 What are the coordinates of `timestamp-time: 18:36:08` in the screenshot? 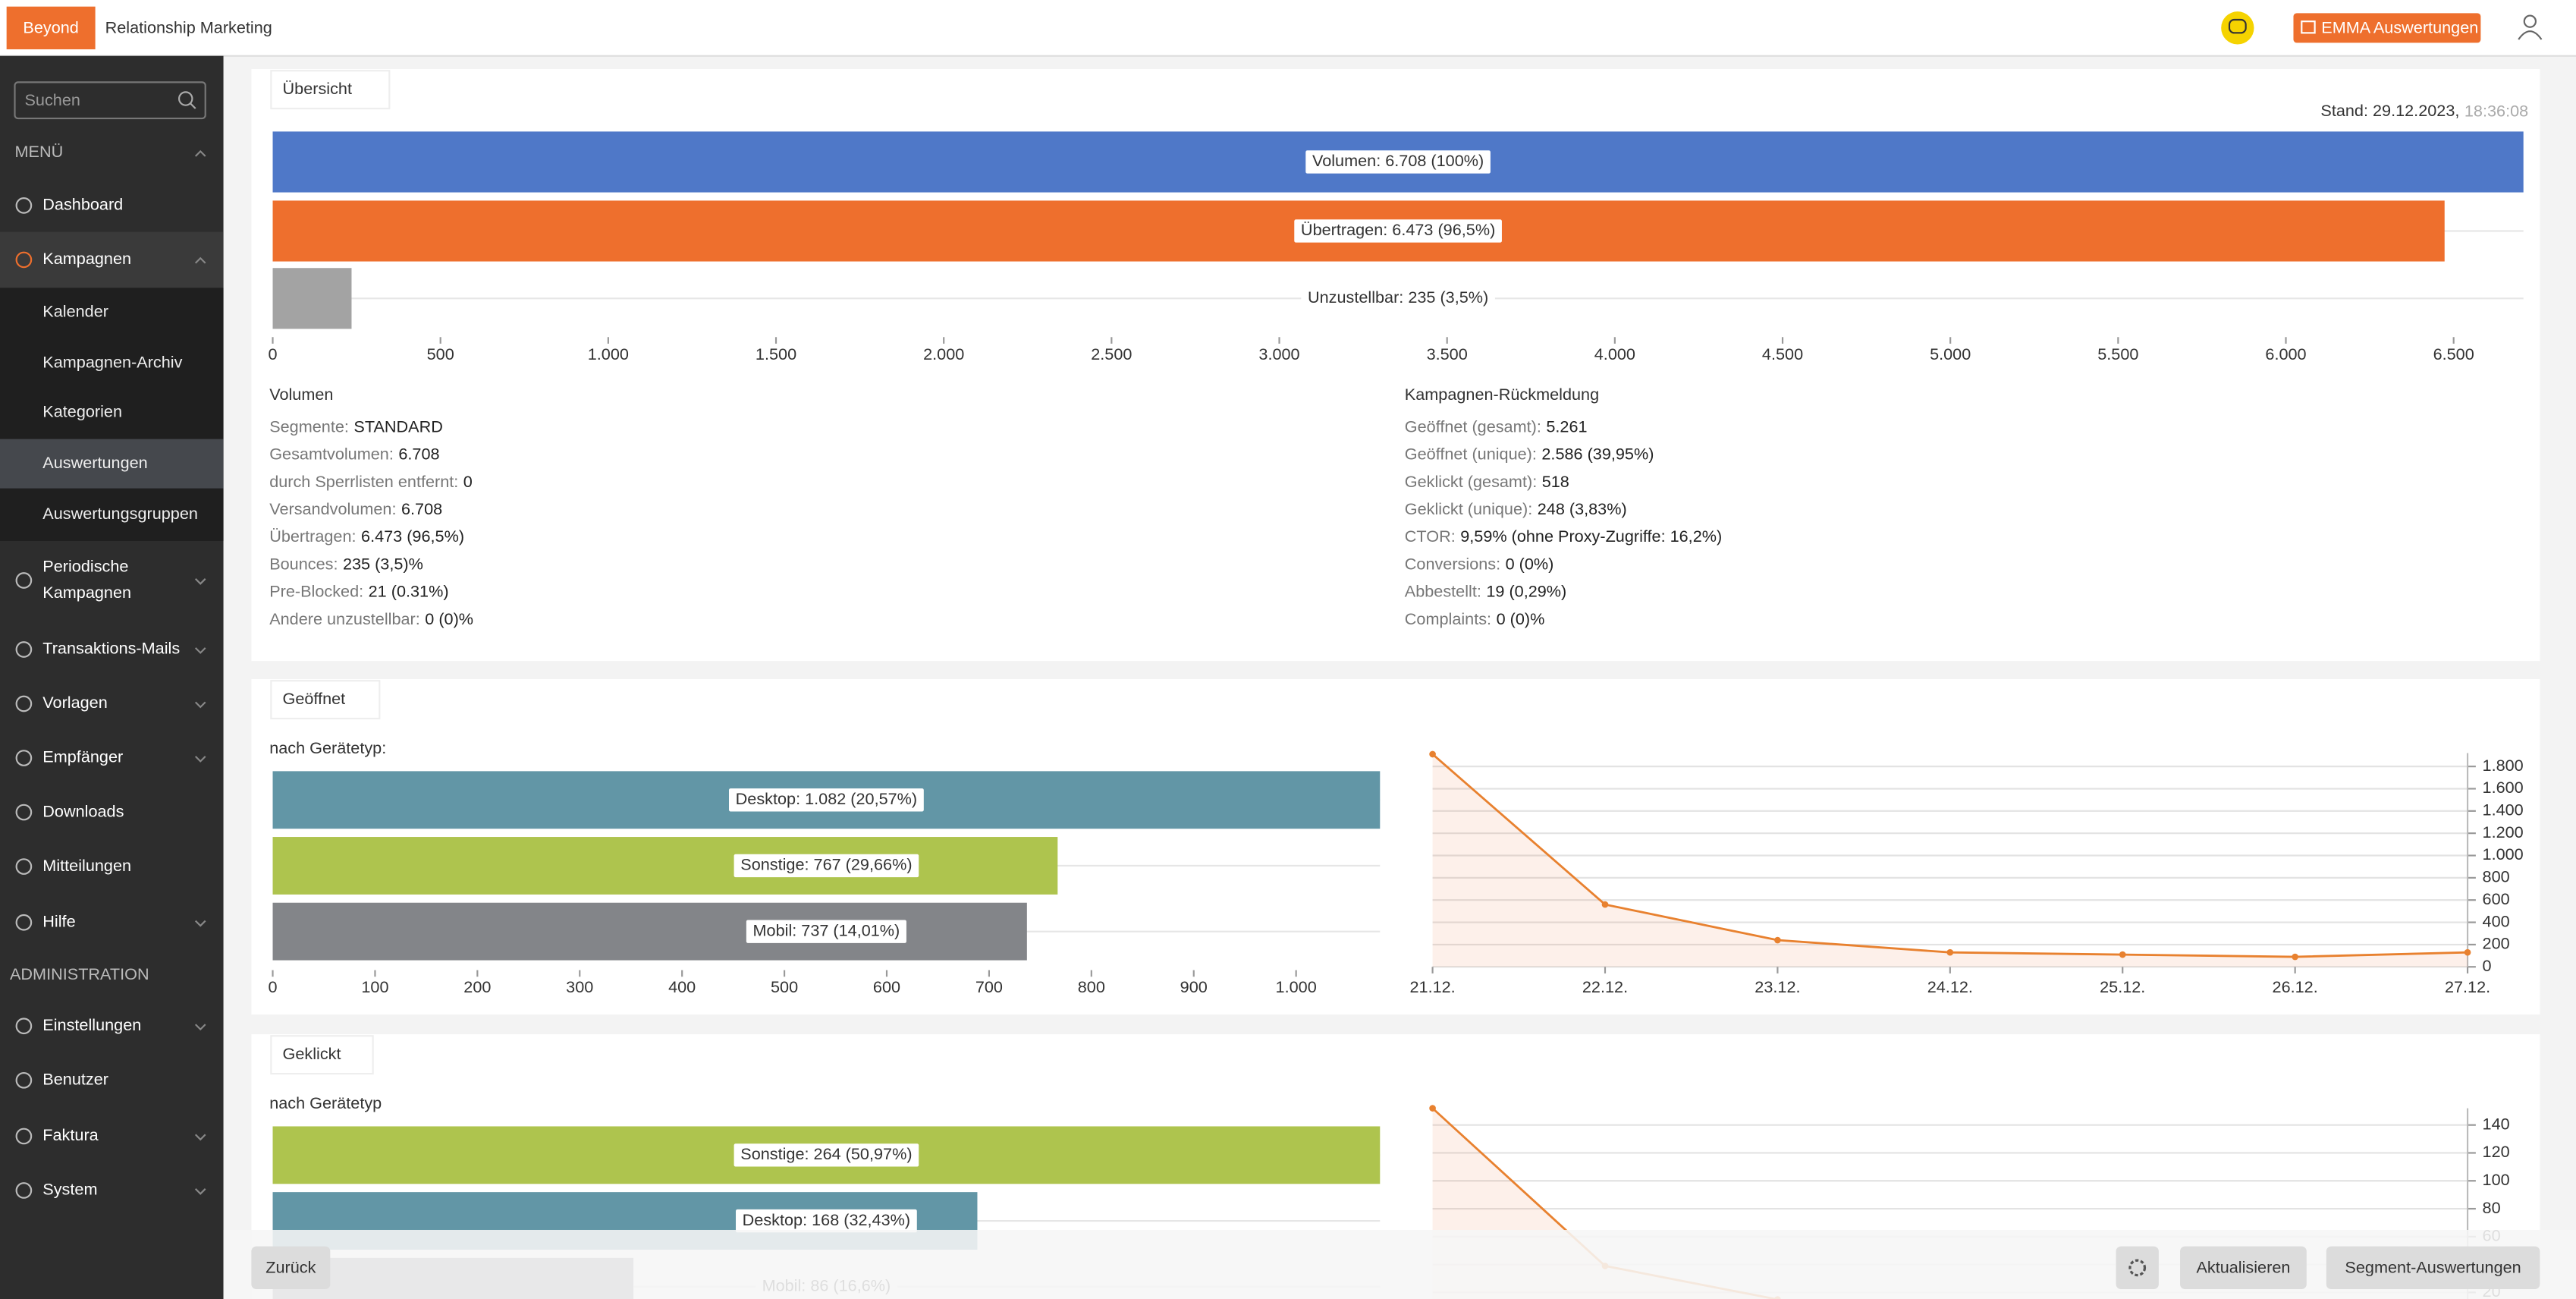 It's located at (2496, 110).